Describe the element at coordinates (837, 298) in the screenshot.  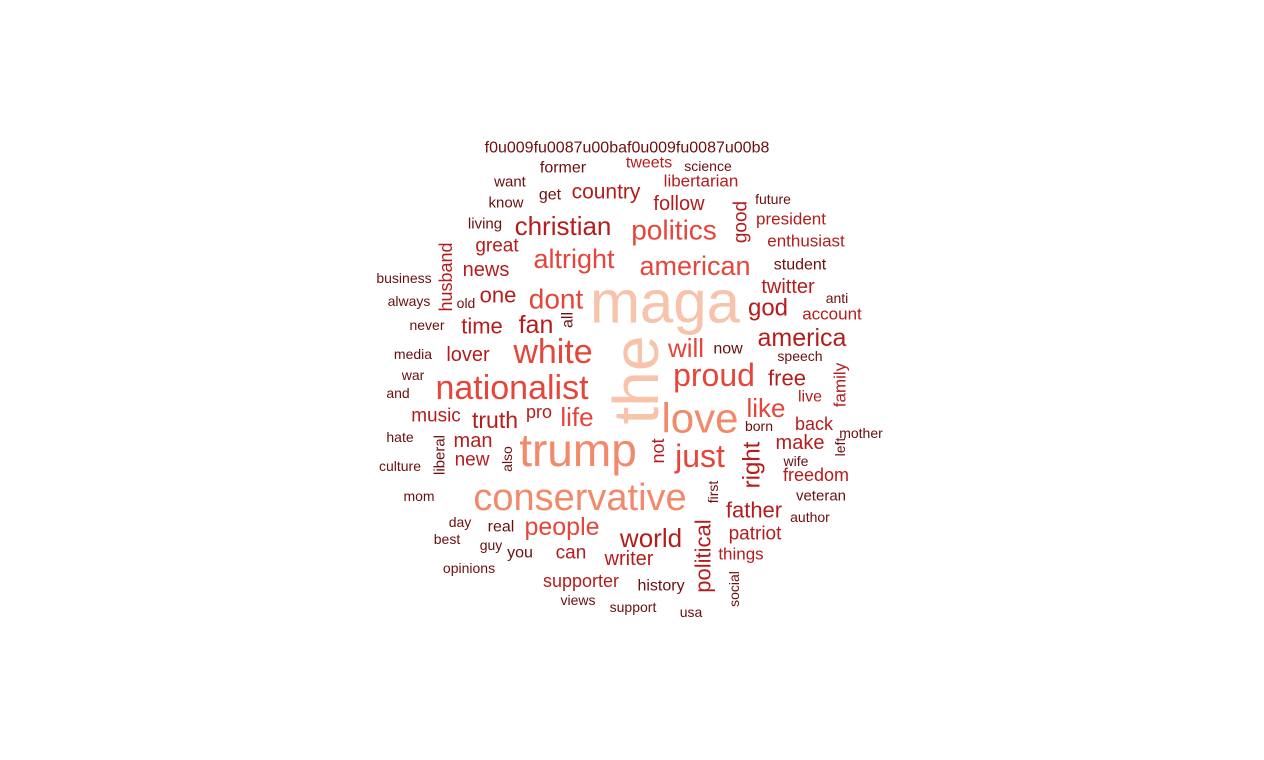
I see `word-anti: anti` at that location.